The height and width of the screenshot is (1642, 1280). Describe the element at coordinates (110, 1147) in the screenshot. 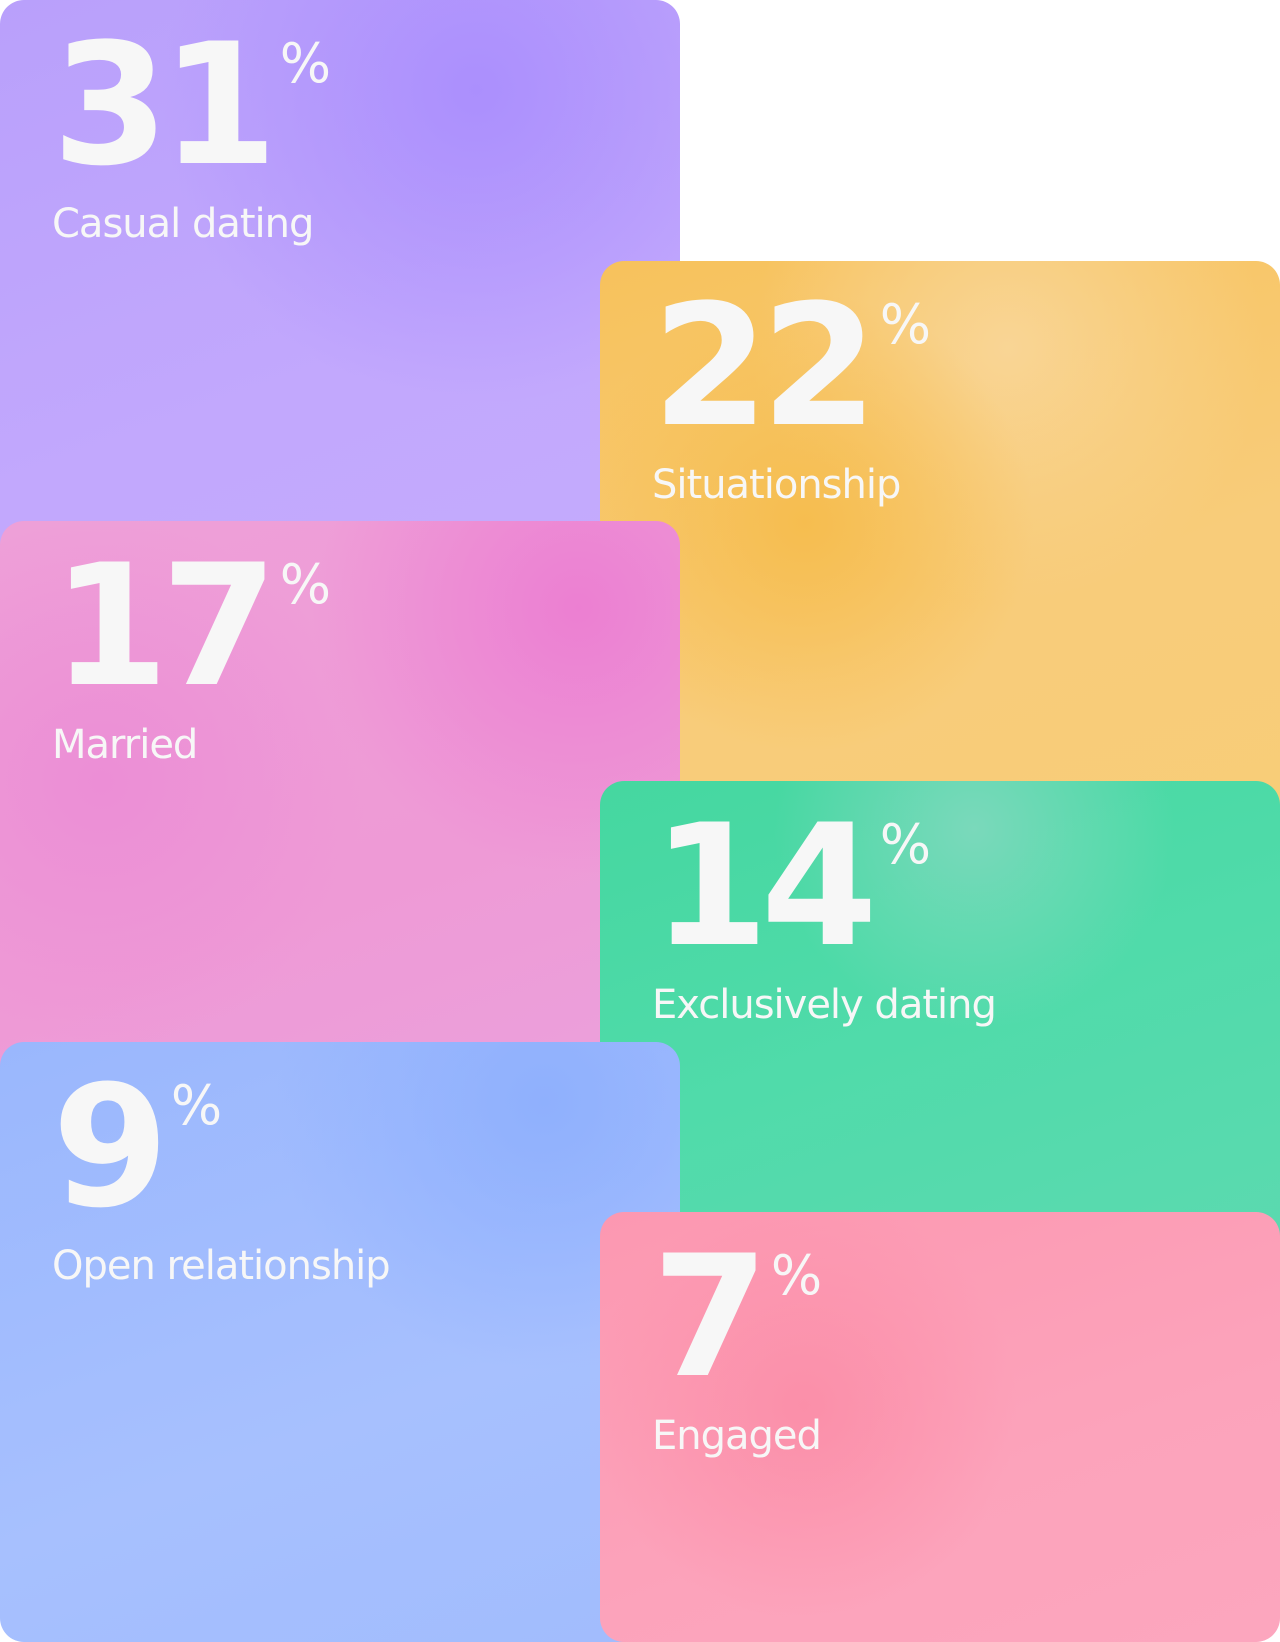

I see `stat-value: 9` at that location.